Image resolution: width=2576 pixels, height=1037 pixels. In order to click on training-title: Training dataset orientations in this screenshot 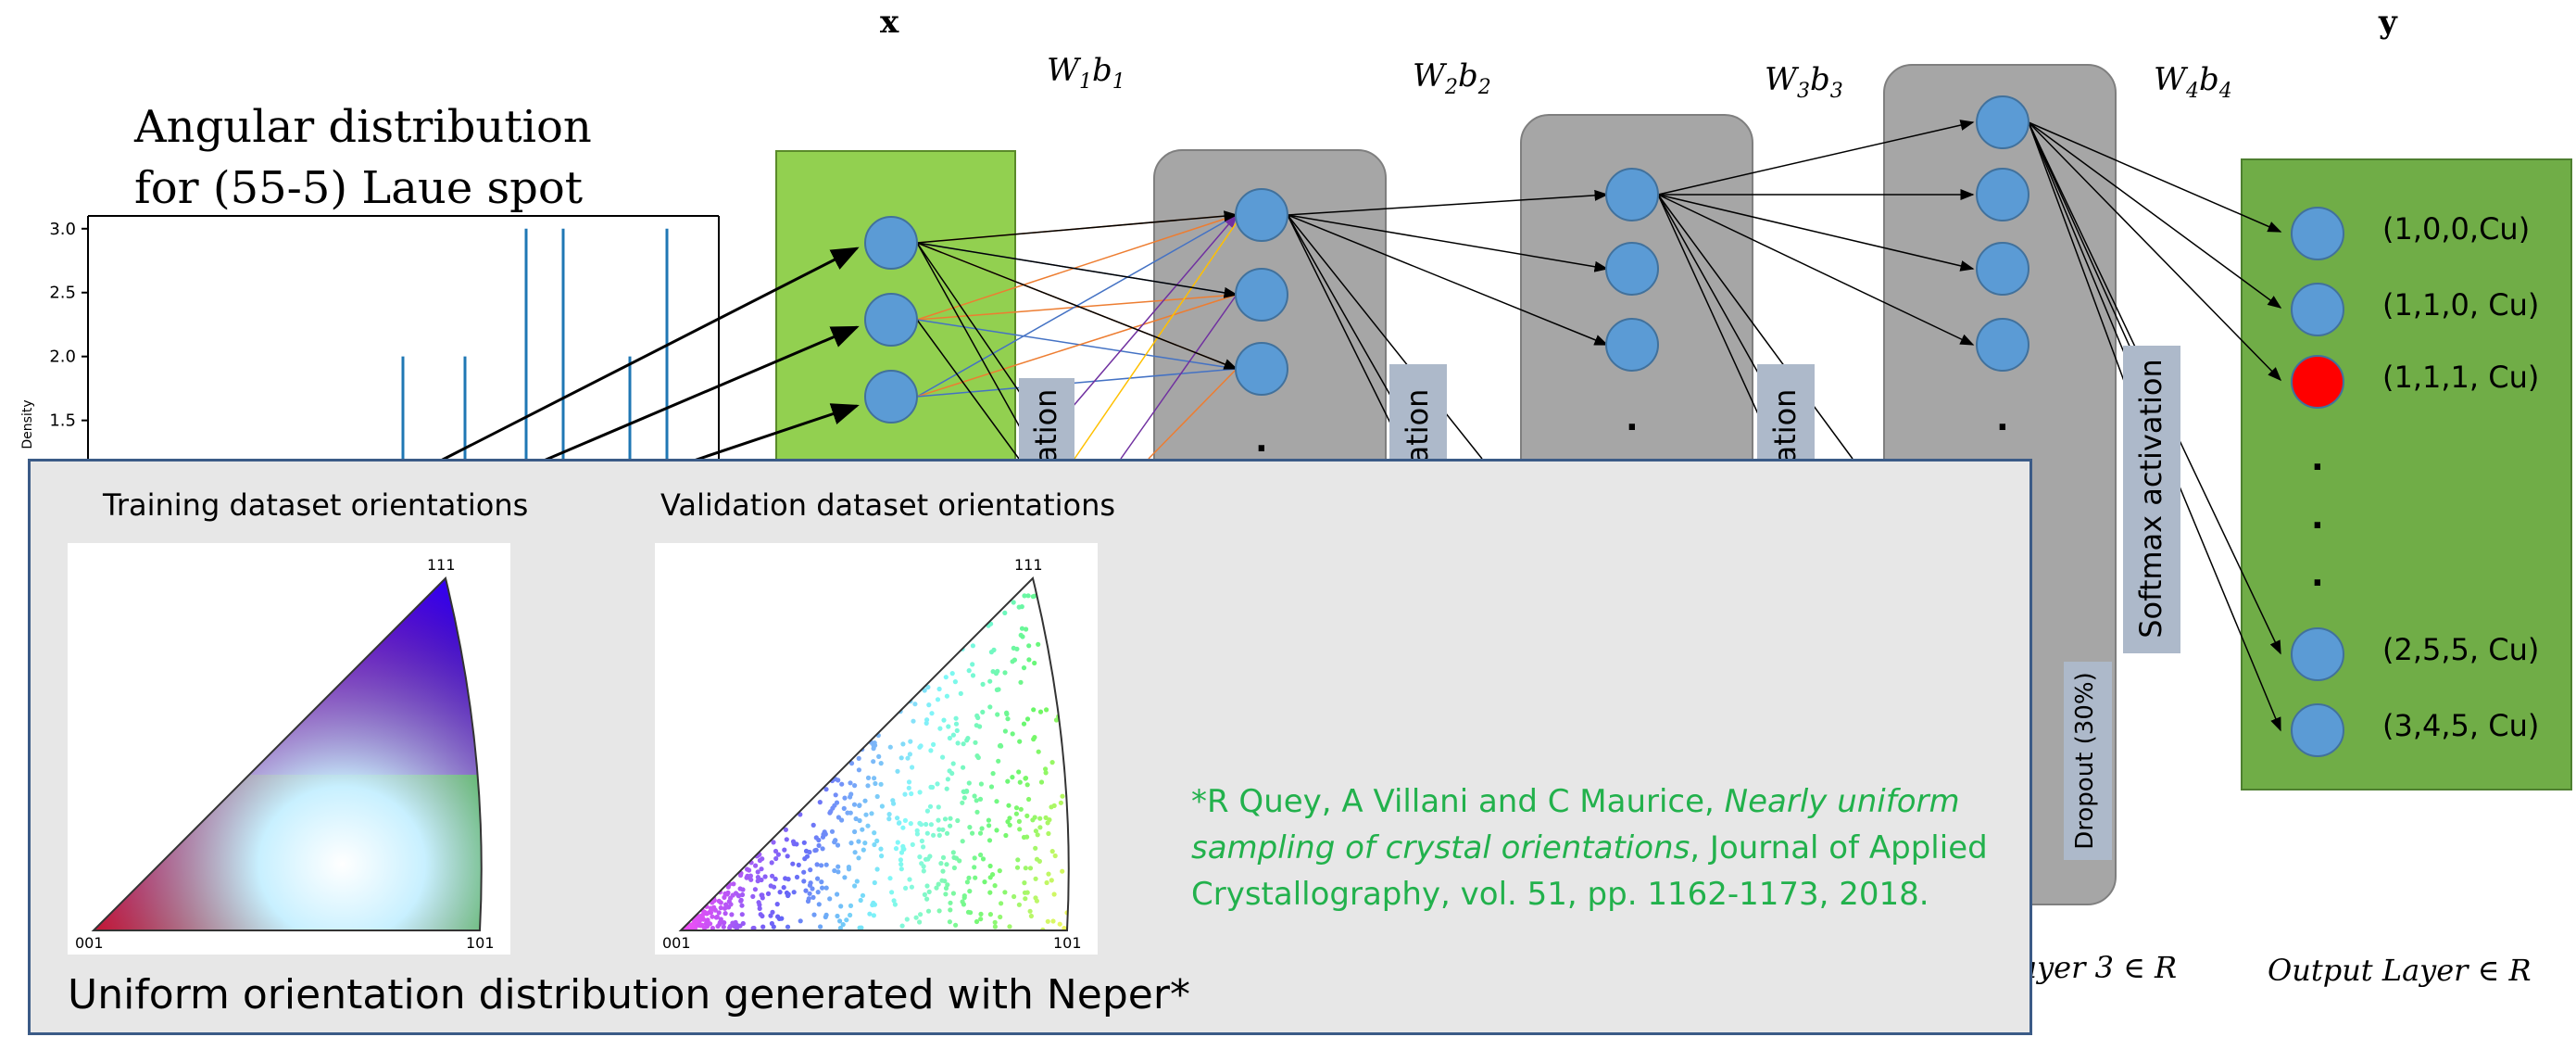, I will do `click(316, 505)`.